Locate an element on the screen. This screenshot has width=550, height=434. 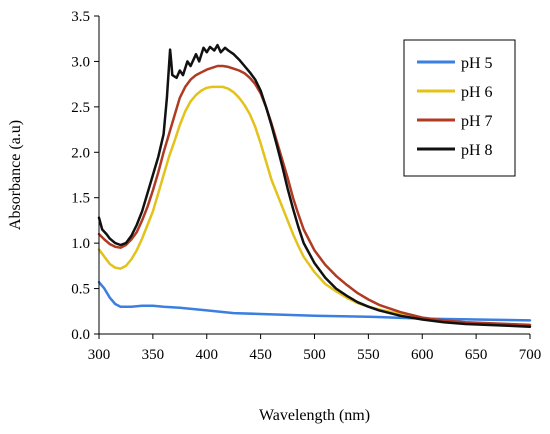
legend-label-ph-6: pH 6 is located at coordinates (477, 92).